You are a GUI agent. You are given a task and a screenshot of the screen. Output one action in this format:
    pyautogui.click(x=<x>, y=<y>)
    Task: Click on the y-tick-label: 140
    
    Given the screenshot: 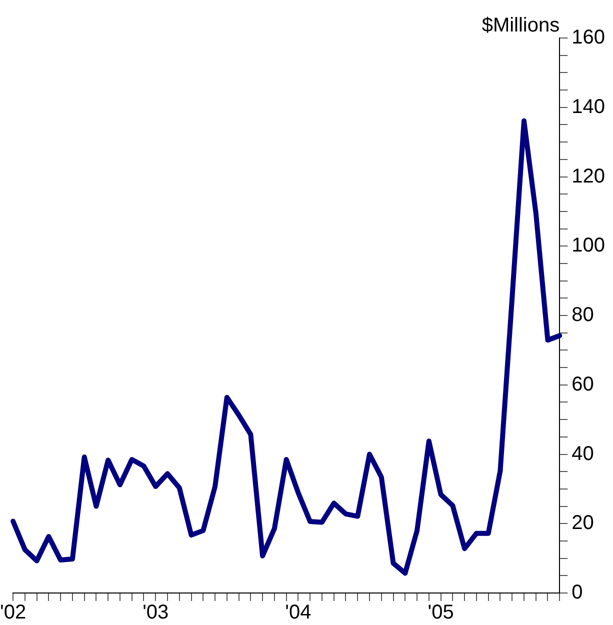 What is the action you would take?
    pyautogui.click(x=589, y=107)
    